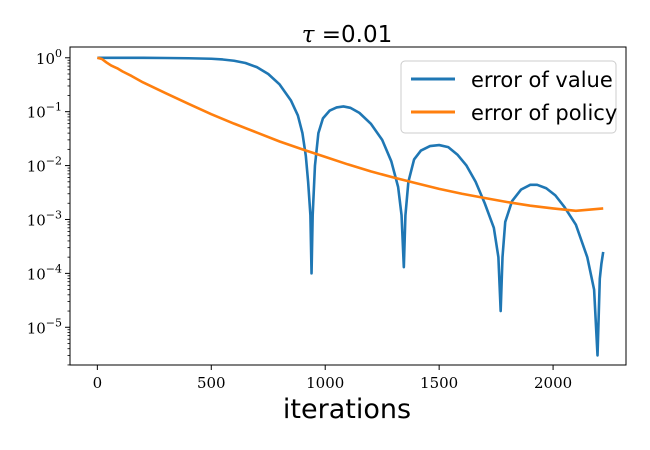 The image size is (650, 450). What do you see at coordinates (544, 113) in the screenshot?
I see `legend-label-error-of-policy: error of policy` at bounding box center [544, 113].